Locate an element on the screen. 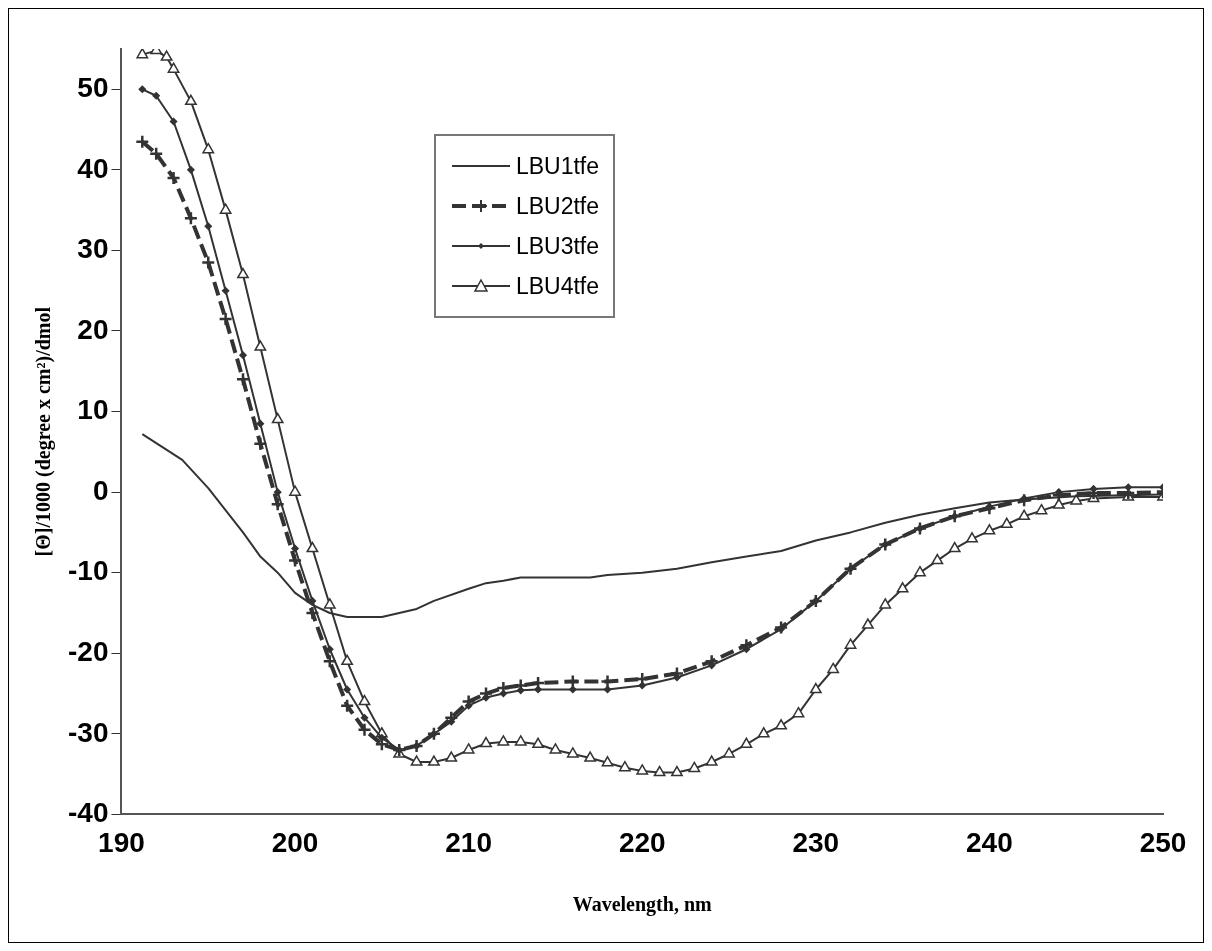  x-tick-label: 190 is located at coordinates (121, 842).